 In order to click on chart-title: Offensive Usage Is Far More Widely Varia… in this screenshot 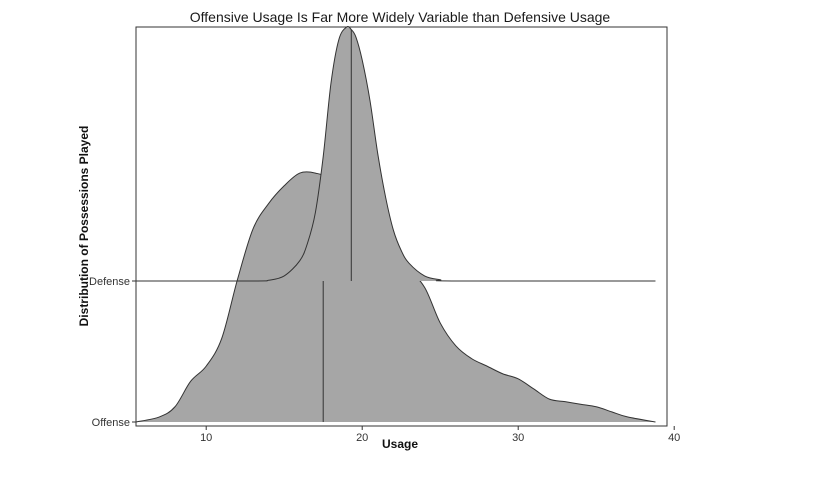, I will do `click(400, 17)`.